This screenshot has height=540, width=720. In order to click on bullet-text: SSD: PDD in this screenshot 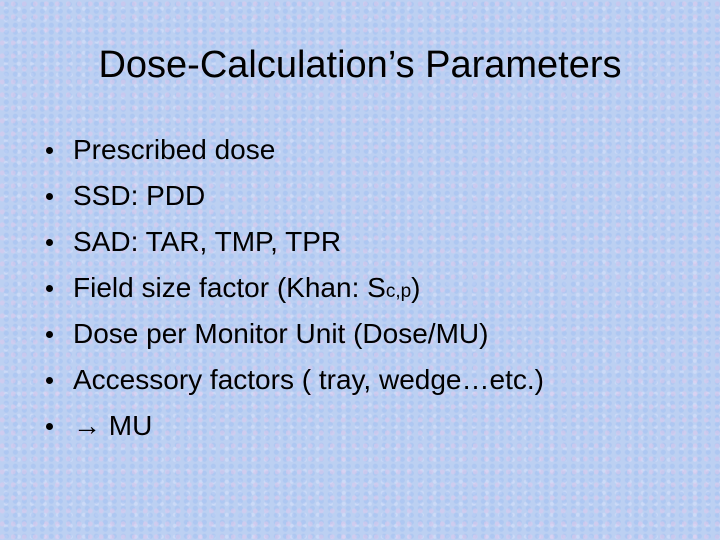, I will do `click(139, 195)`.